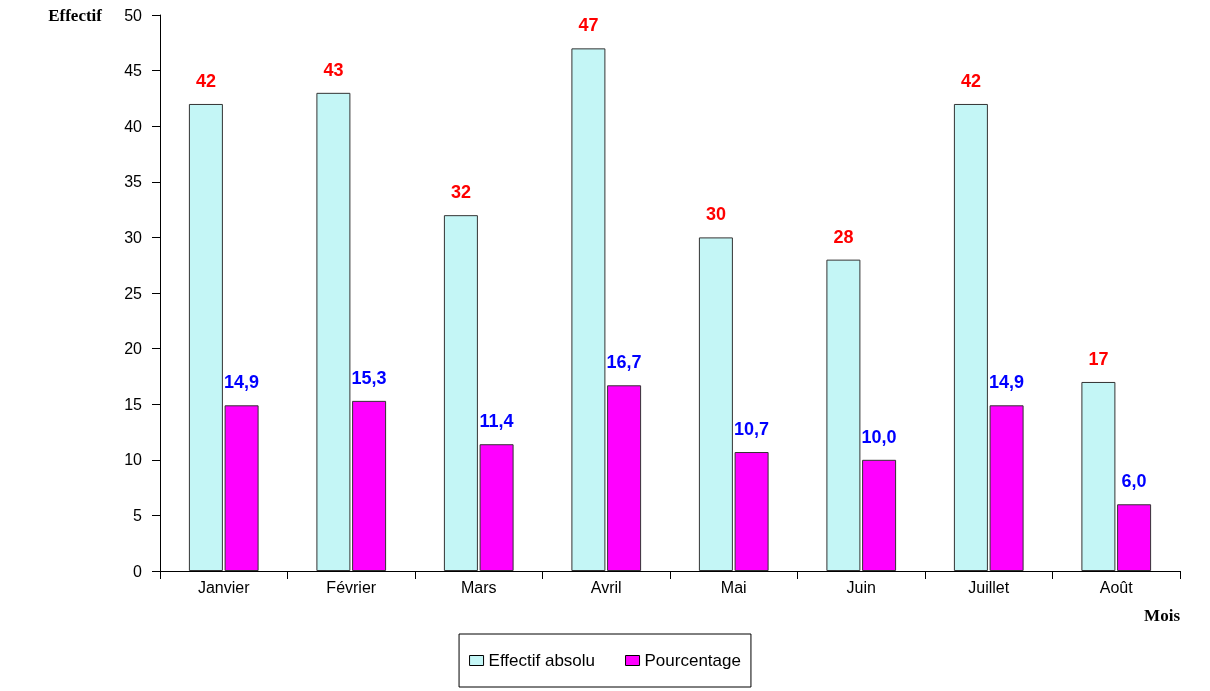 This screenshot has height=691, width=1210. Describe the element at coordinates (606, 587) in the screenshot. I see `x-tick-label: Avril` at that location.